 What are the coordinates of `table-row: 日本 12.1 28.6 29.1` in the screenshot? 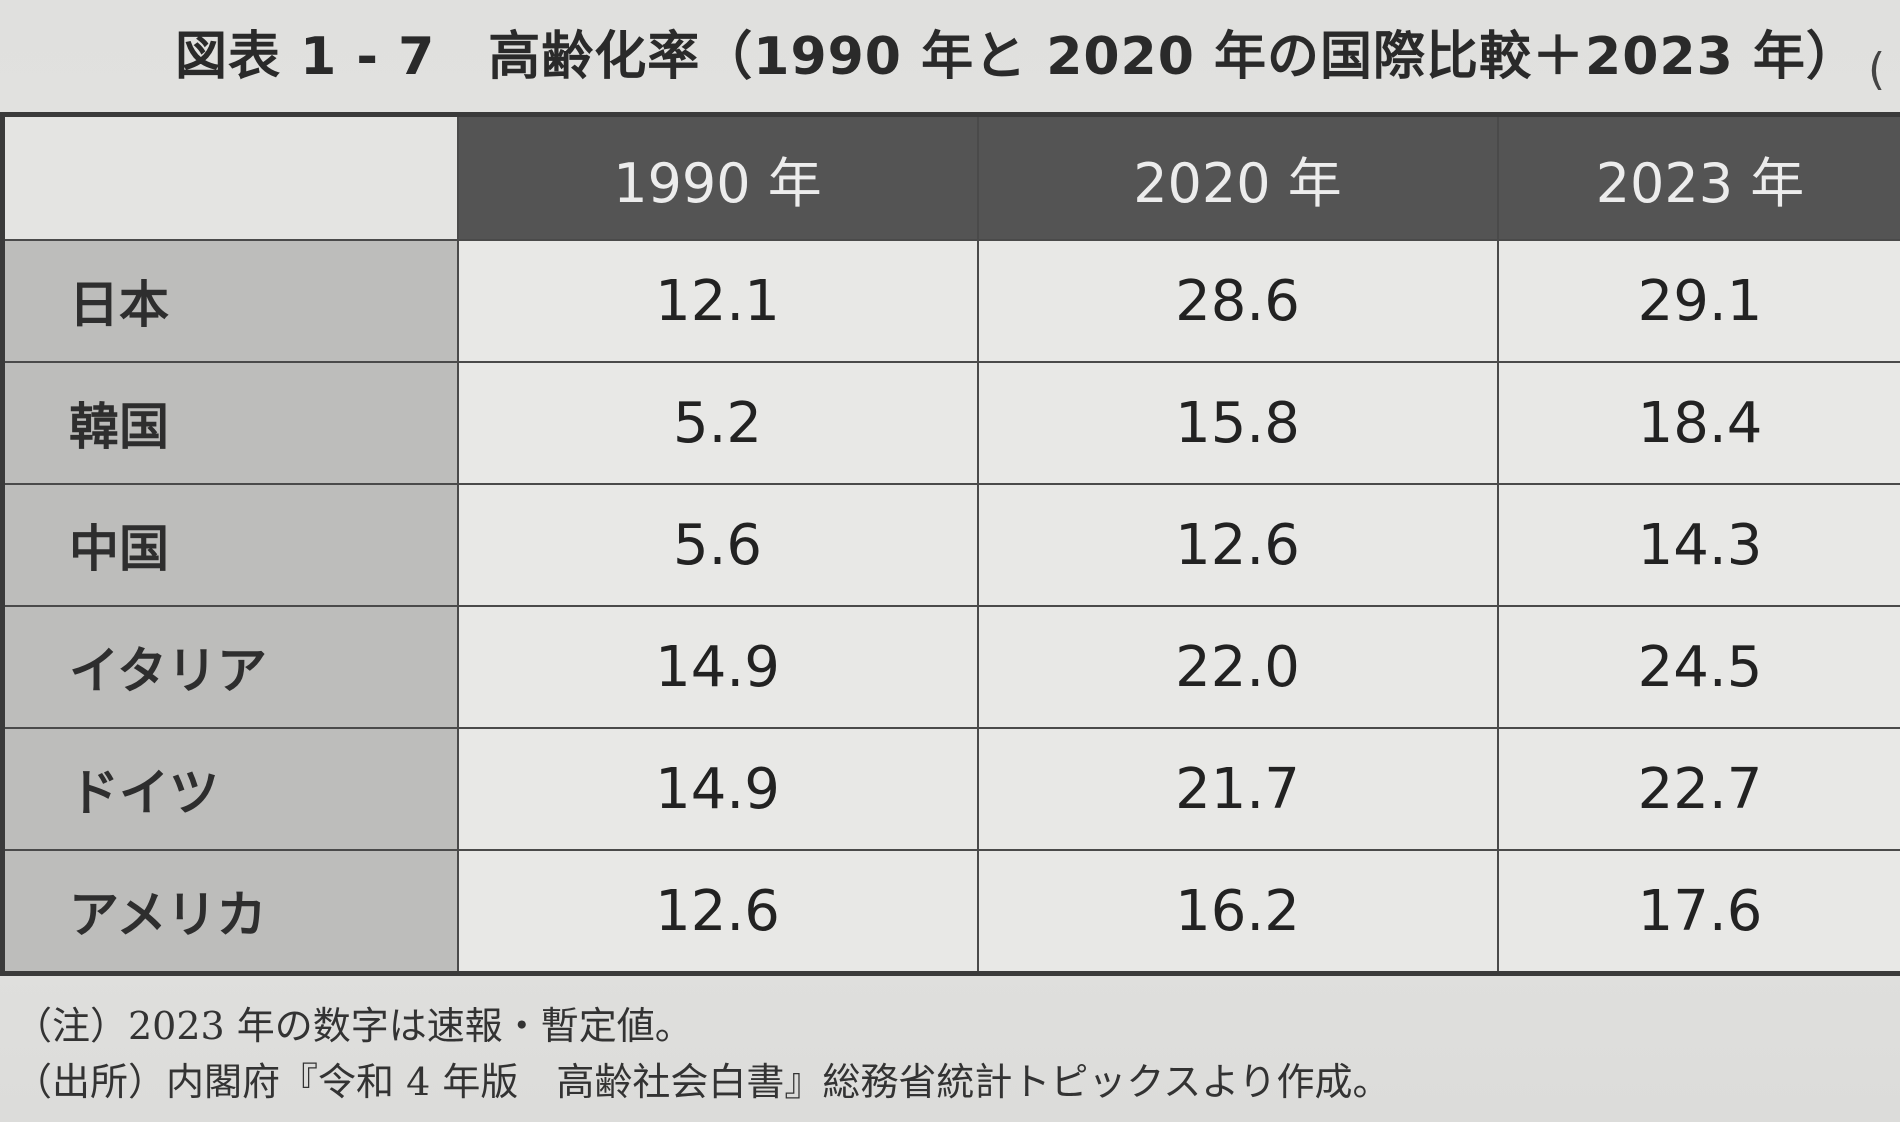 It's located at (950, 301).